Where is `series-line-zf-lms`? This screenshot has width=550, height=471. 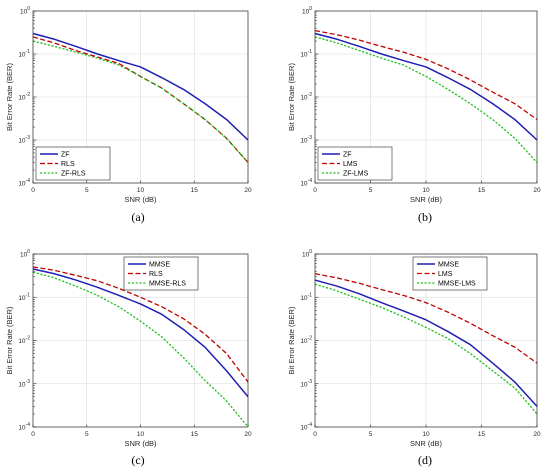 series-line-zf-lms is located at coordinates (426, 99).